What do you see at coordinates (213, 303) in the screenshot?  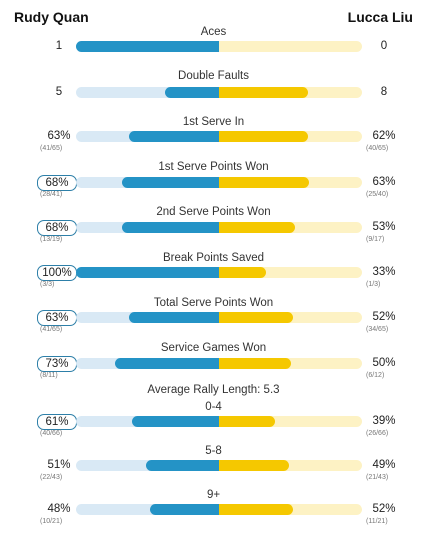 I see `stat-label: Total Serve Points Won` at bounding box center [213, 303].